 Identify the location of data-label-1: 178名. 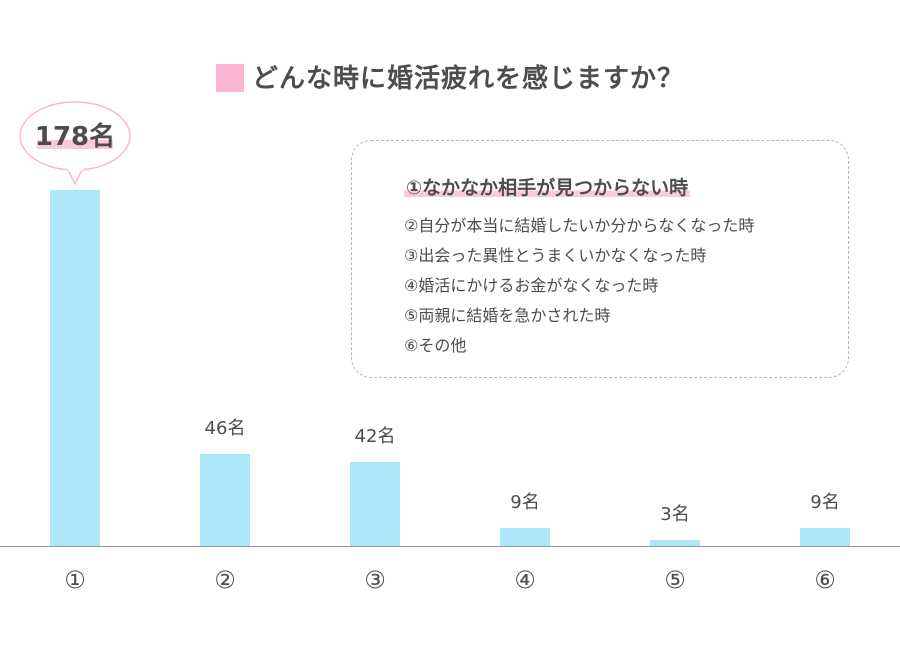
(75, 136).